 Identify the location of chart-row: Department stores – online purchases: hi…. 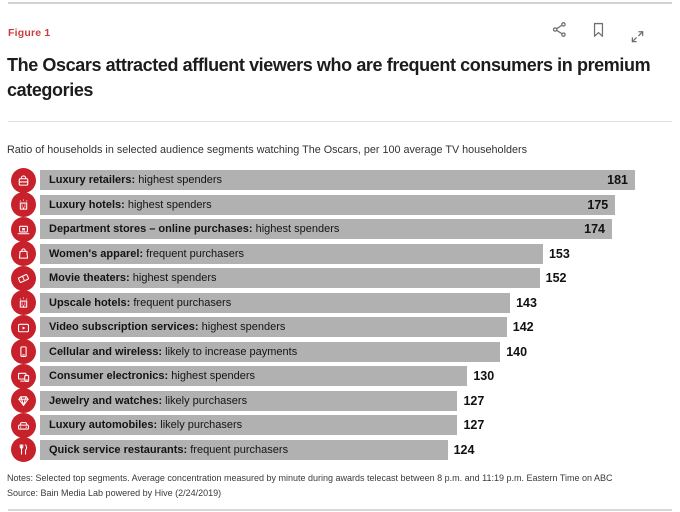
(323, 229).